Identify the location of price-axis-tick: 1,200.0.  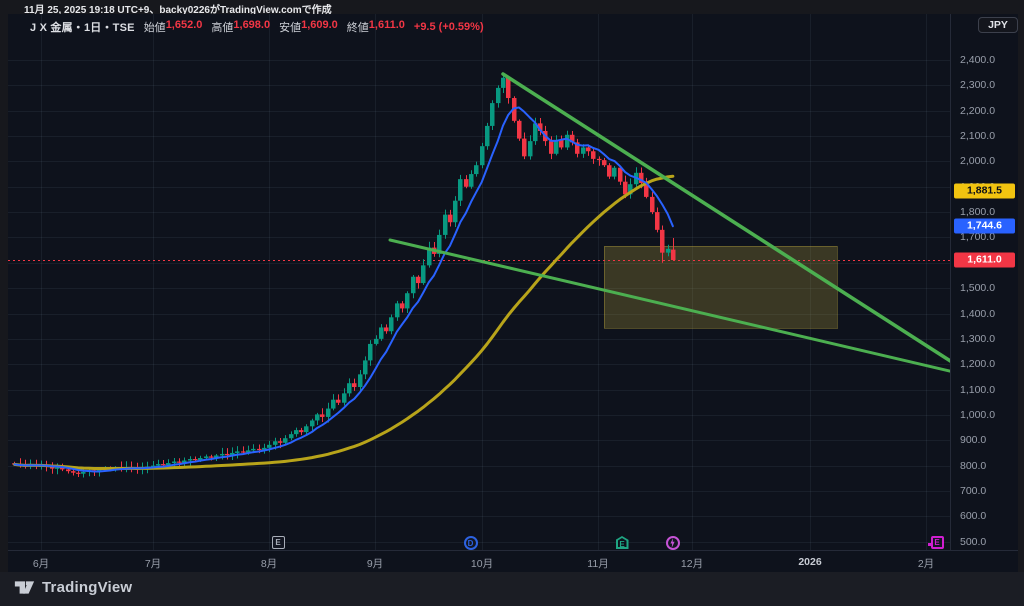
(978, 364).